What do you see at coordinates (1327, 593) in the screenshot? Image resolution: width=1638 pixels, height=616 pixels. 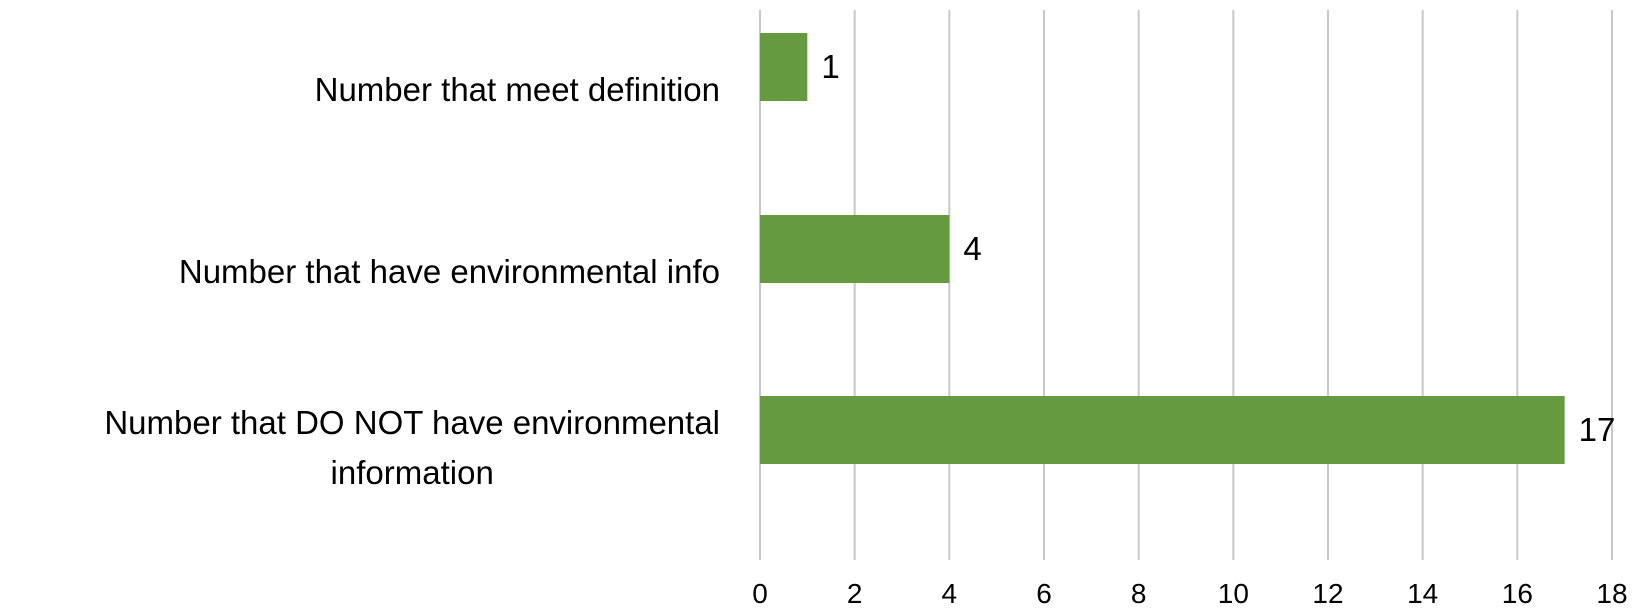 I see `x-tick-label-12: 12` at bounding box center [1327, 593].